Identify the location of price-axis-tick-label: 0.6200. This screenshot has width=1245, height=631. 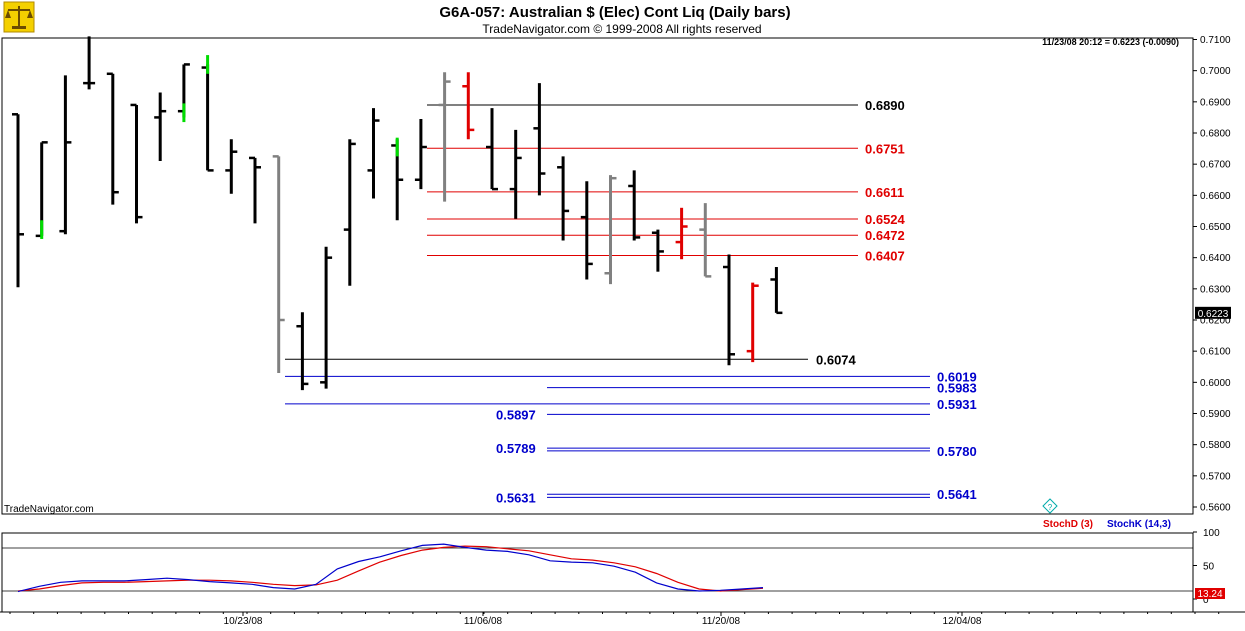
(1215, 321).